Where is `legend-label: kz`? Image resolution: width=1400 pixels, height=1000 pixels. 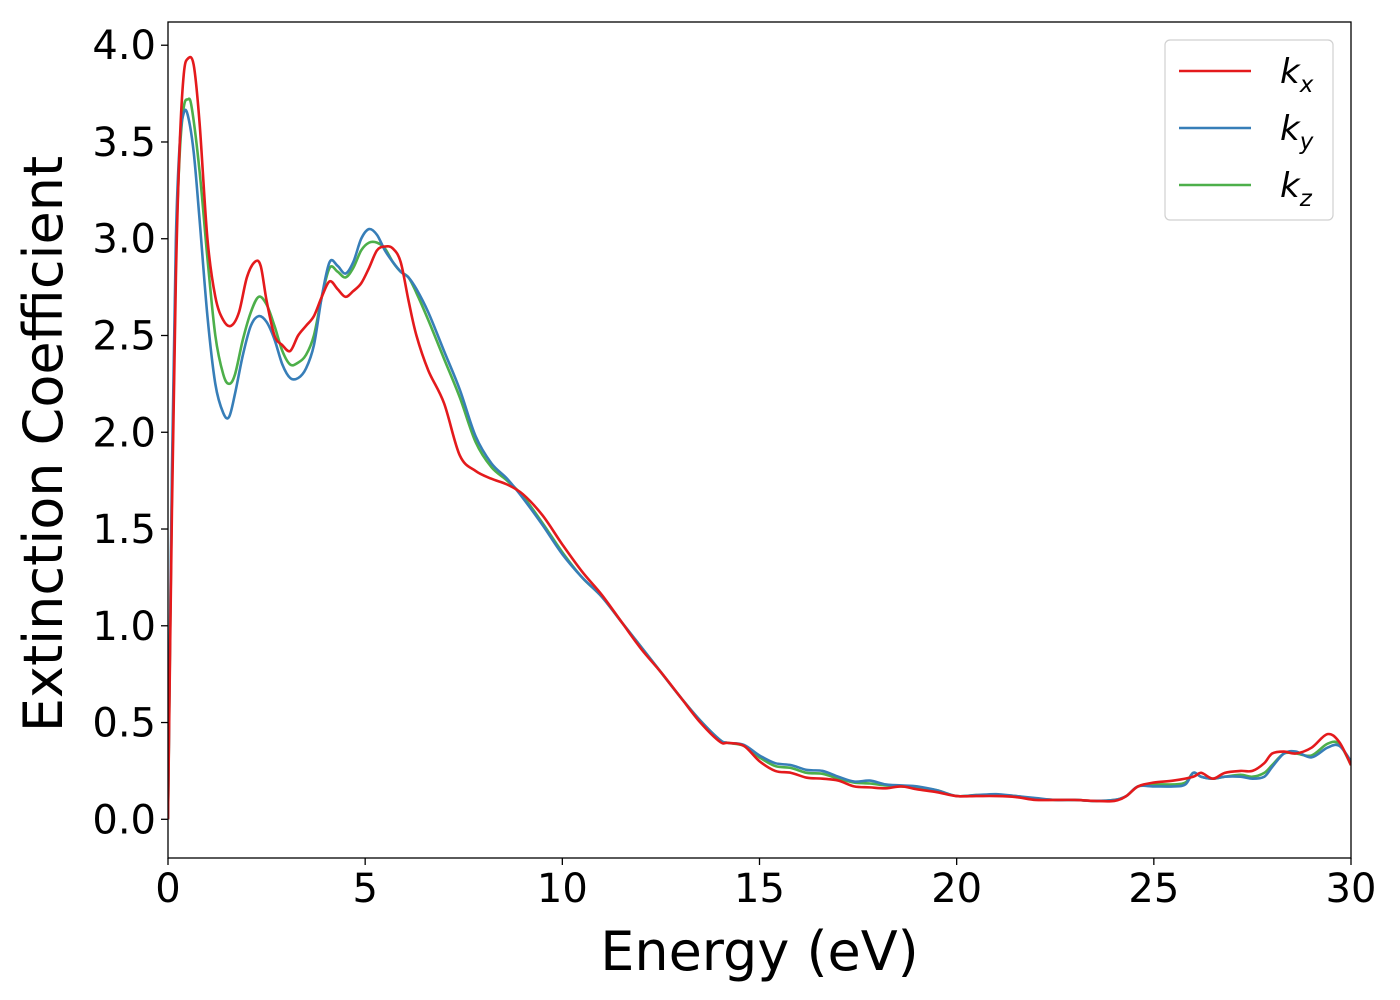
legend-label: kz is located at coordinates (1296, 189).